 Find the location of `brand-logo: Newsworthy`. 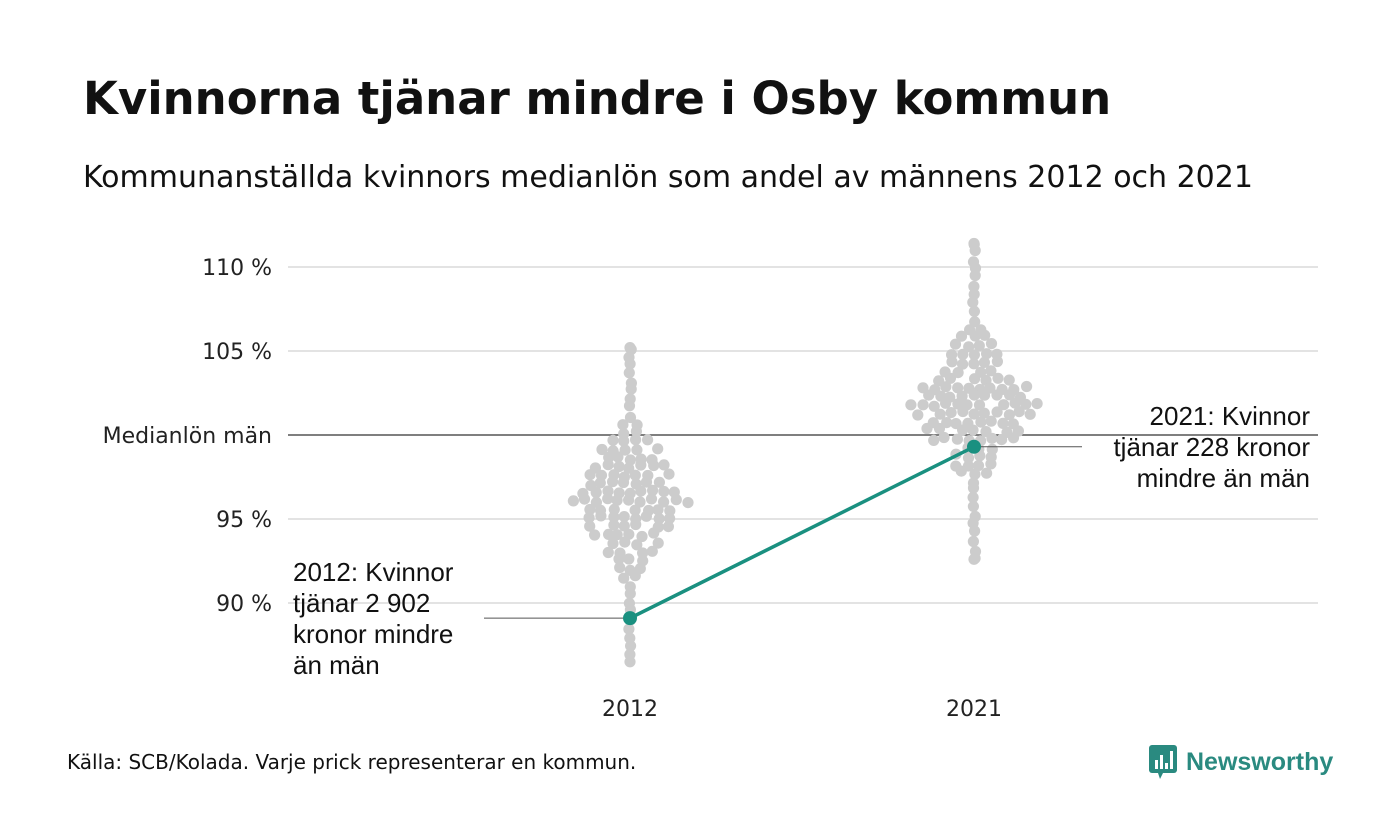

brand-logo: Newsworthy is located at coordinates (1240, 762).